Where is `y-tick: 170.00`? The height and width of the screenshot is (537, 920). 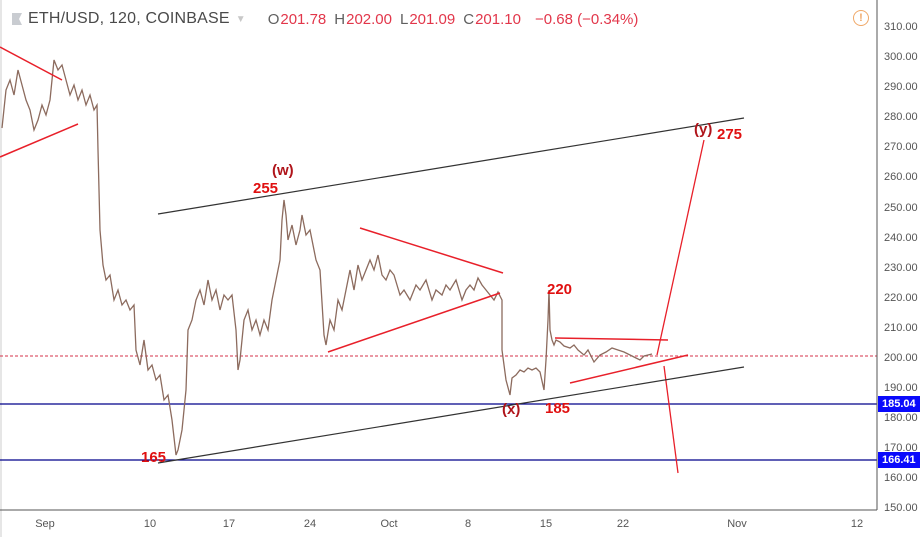 y-tick: 170.00 is located at coordinates (901, 448).